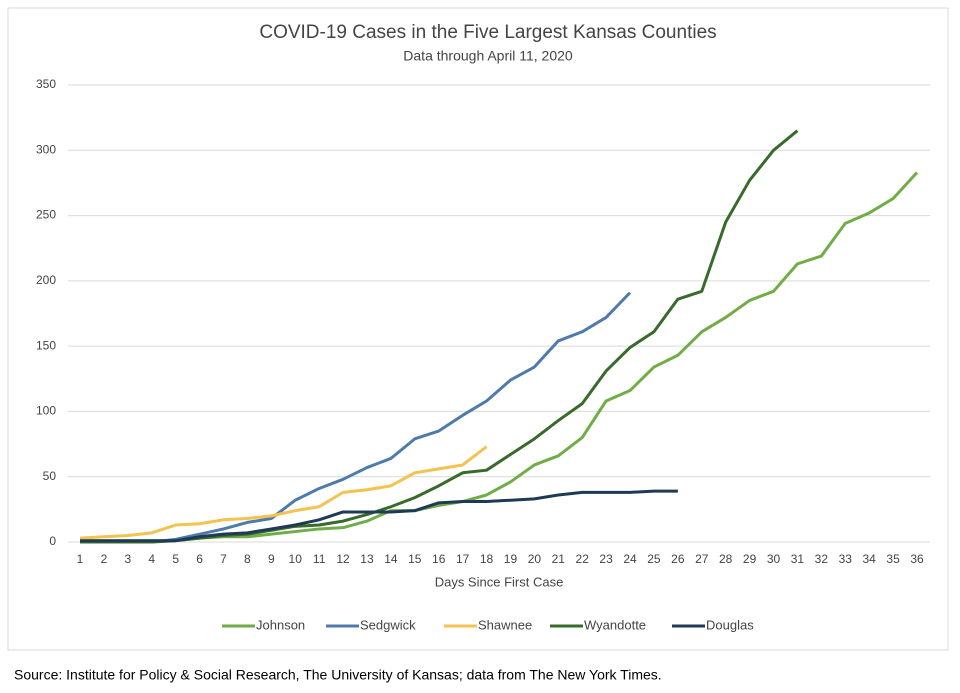 The image size is (960, 693). What do you see at coordinates (702, 559) in the screenshot?
I see `x-tick-label: 27` at bounding box center [702, 559].